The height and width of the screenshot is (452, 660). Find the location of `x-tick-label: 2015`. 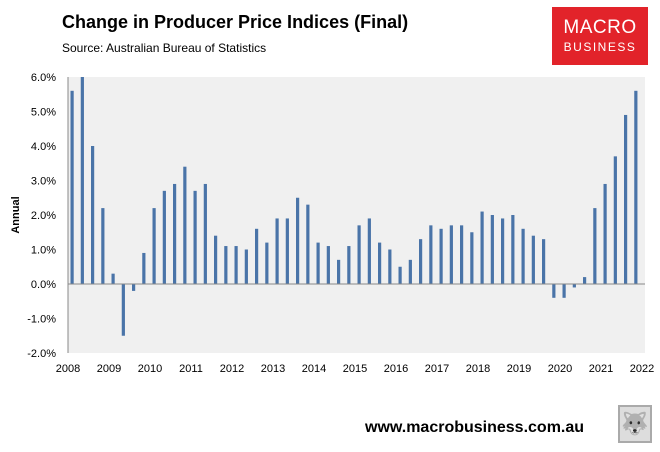

x-tick-label: 2015 is located at coordinates (355, 369).